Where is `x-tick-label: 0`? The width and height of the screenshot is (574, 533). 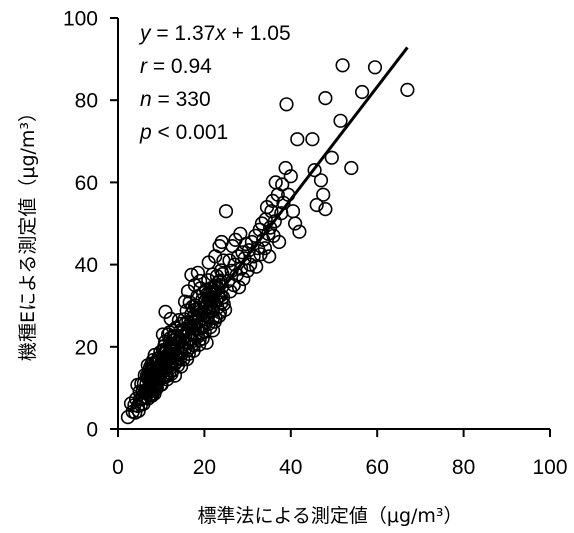 x-tick-label: 0 is located at coordinates (118, 467).